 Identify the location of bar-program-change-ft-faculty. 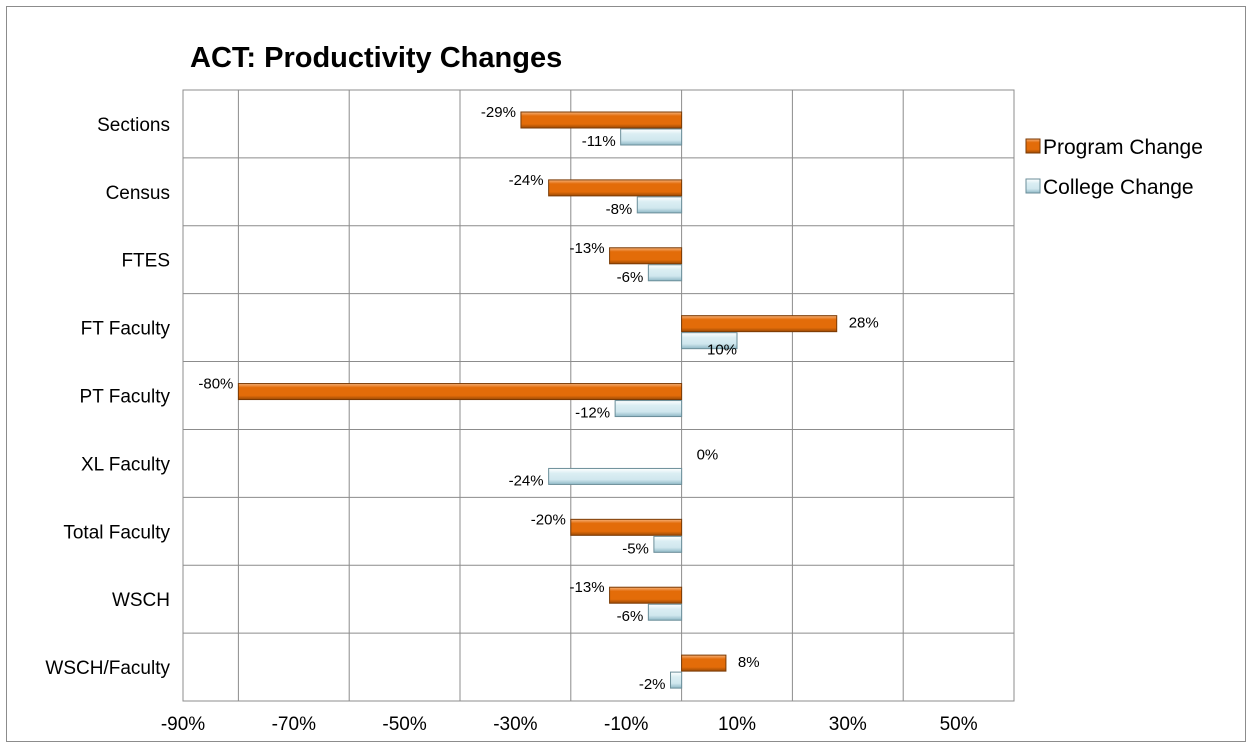
(759, 324).